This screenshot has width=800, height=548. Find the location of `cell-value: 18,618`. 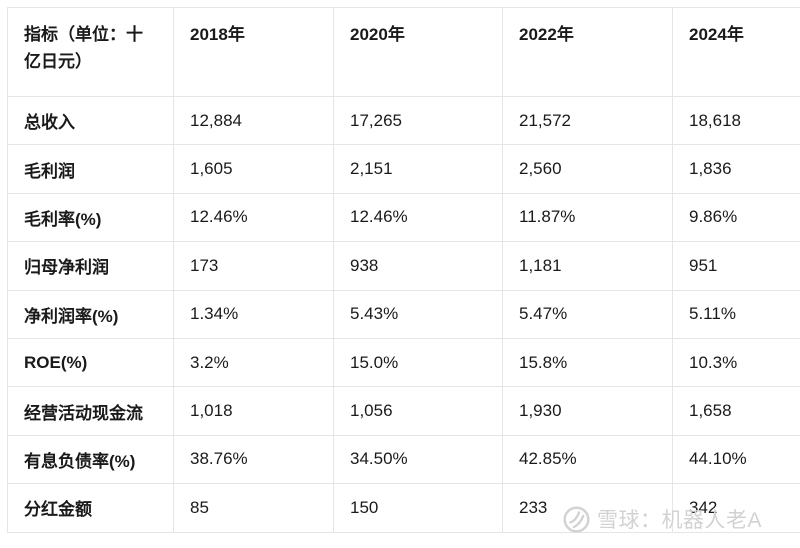

cell-value: 18,618 is located at coordinates (736, 120).